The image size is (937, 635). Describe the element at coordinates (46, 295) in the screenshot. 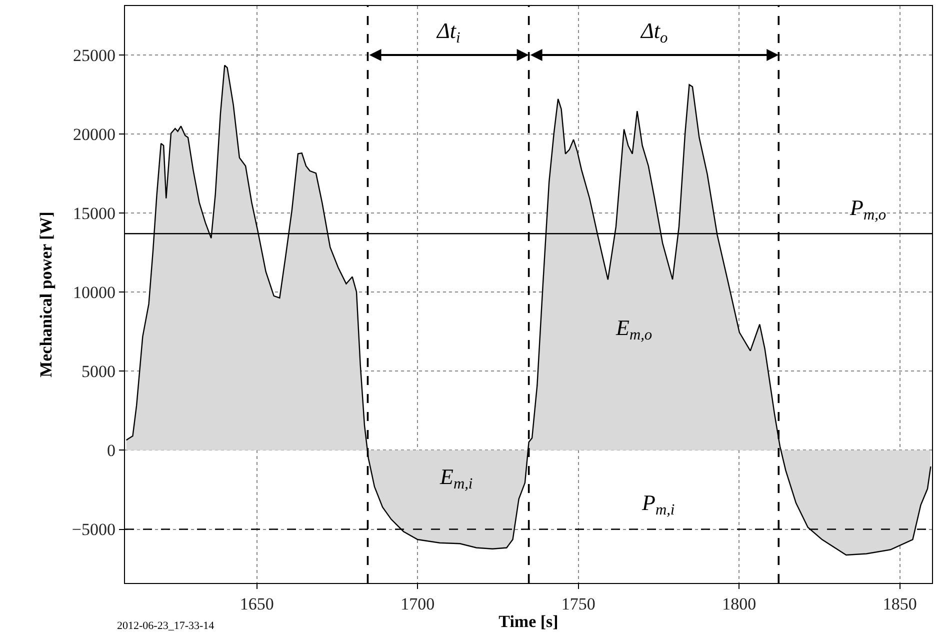

I see `y-axis-title: Mechanical power [W]` at that location.